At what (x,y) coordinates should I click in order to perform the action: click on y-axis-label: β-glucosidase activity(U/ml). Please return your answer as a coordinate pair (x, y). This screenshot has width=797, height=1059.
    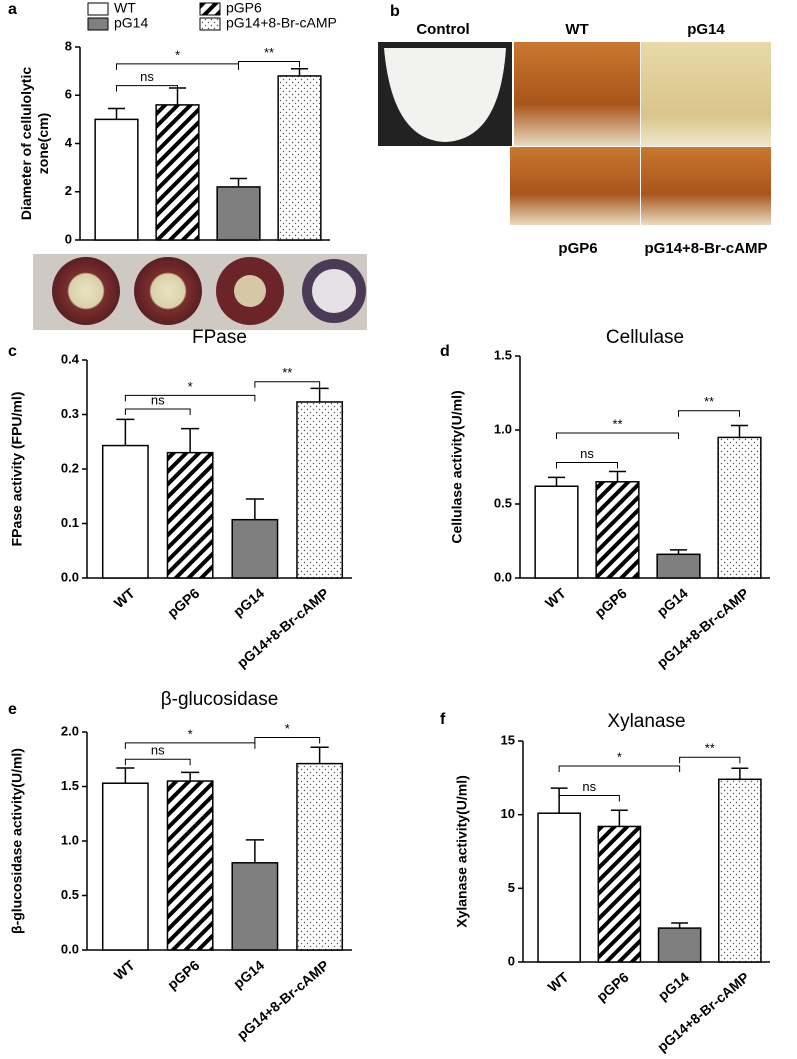
    Looking at the image, I should click on (17, 841).